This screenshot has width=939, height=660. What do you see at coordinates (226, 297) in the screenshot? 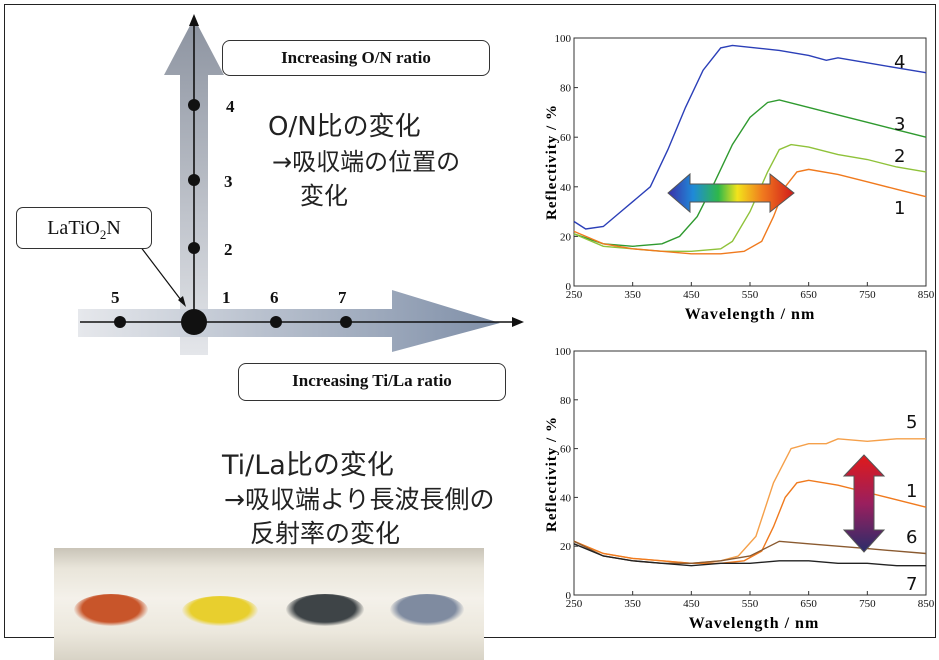
I see `point-label-1: 1` at bounding box center [226, 297].